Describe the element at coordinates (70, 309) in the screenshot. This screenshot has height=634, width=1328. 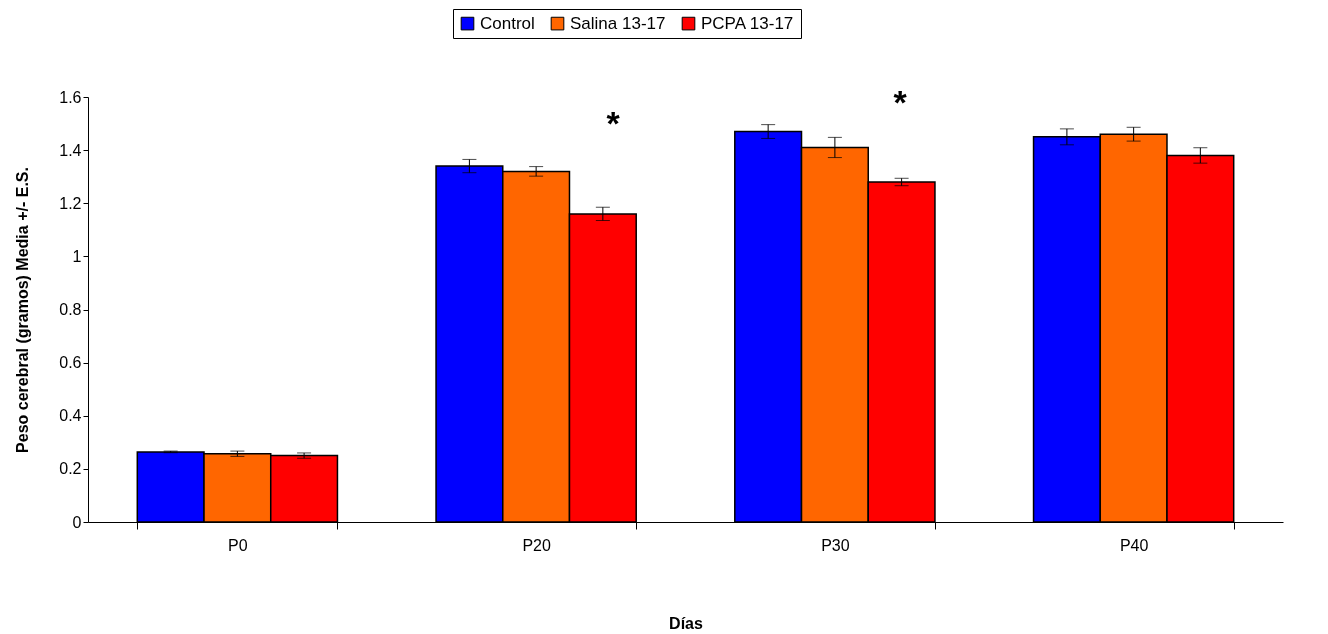
I see `y-tick-label: 0.8` at that location.